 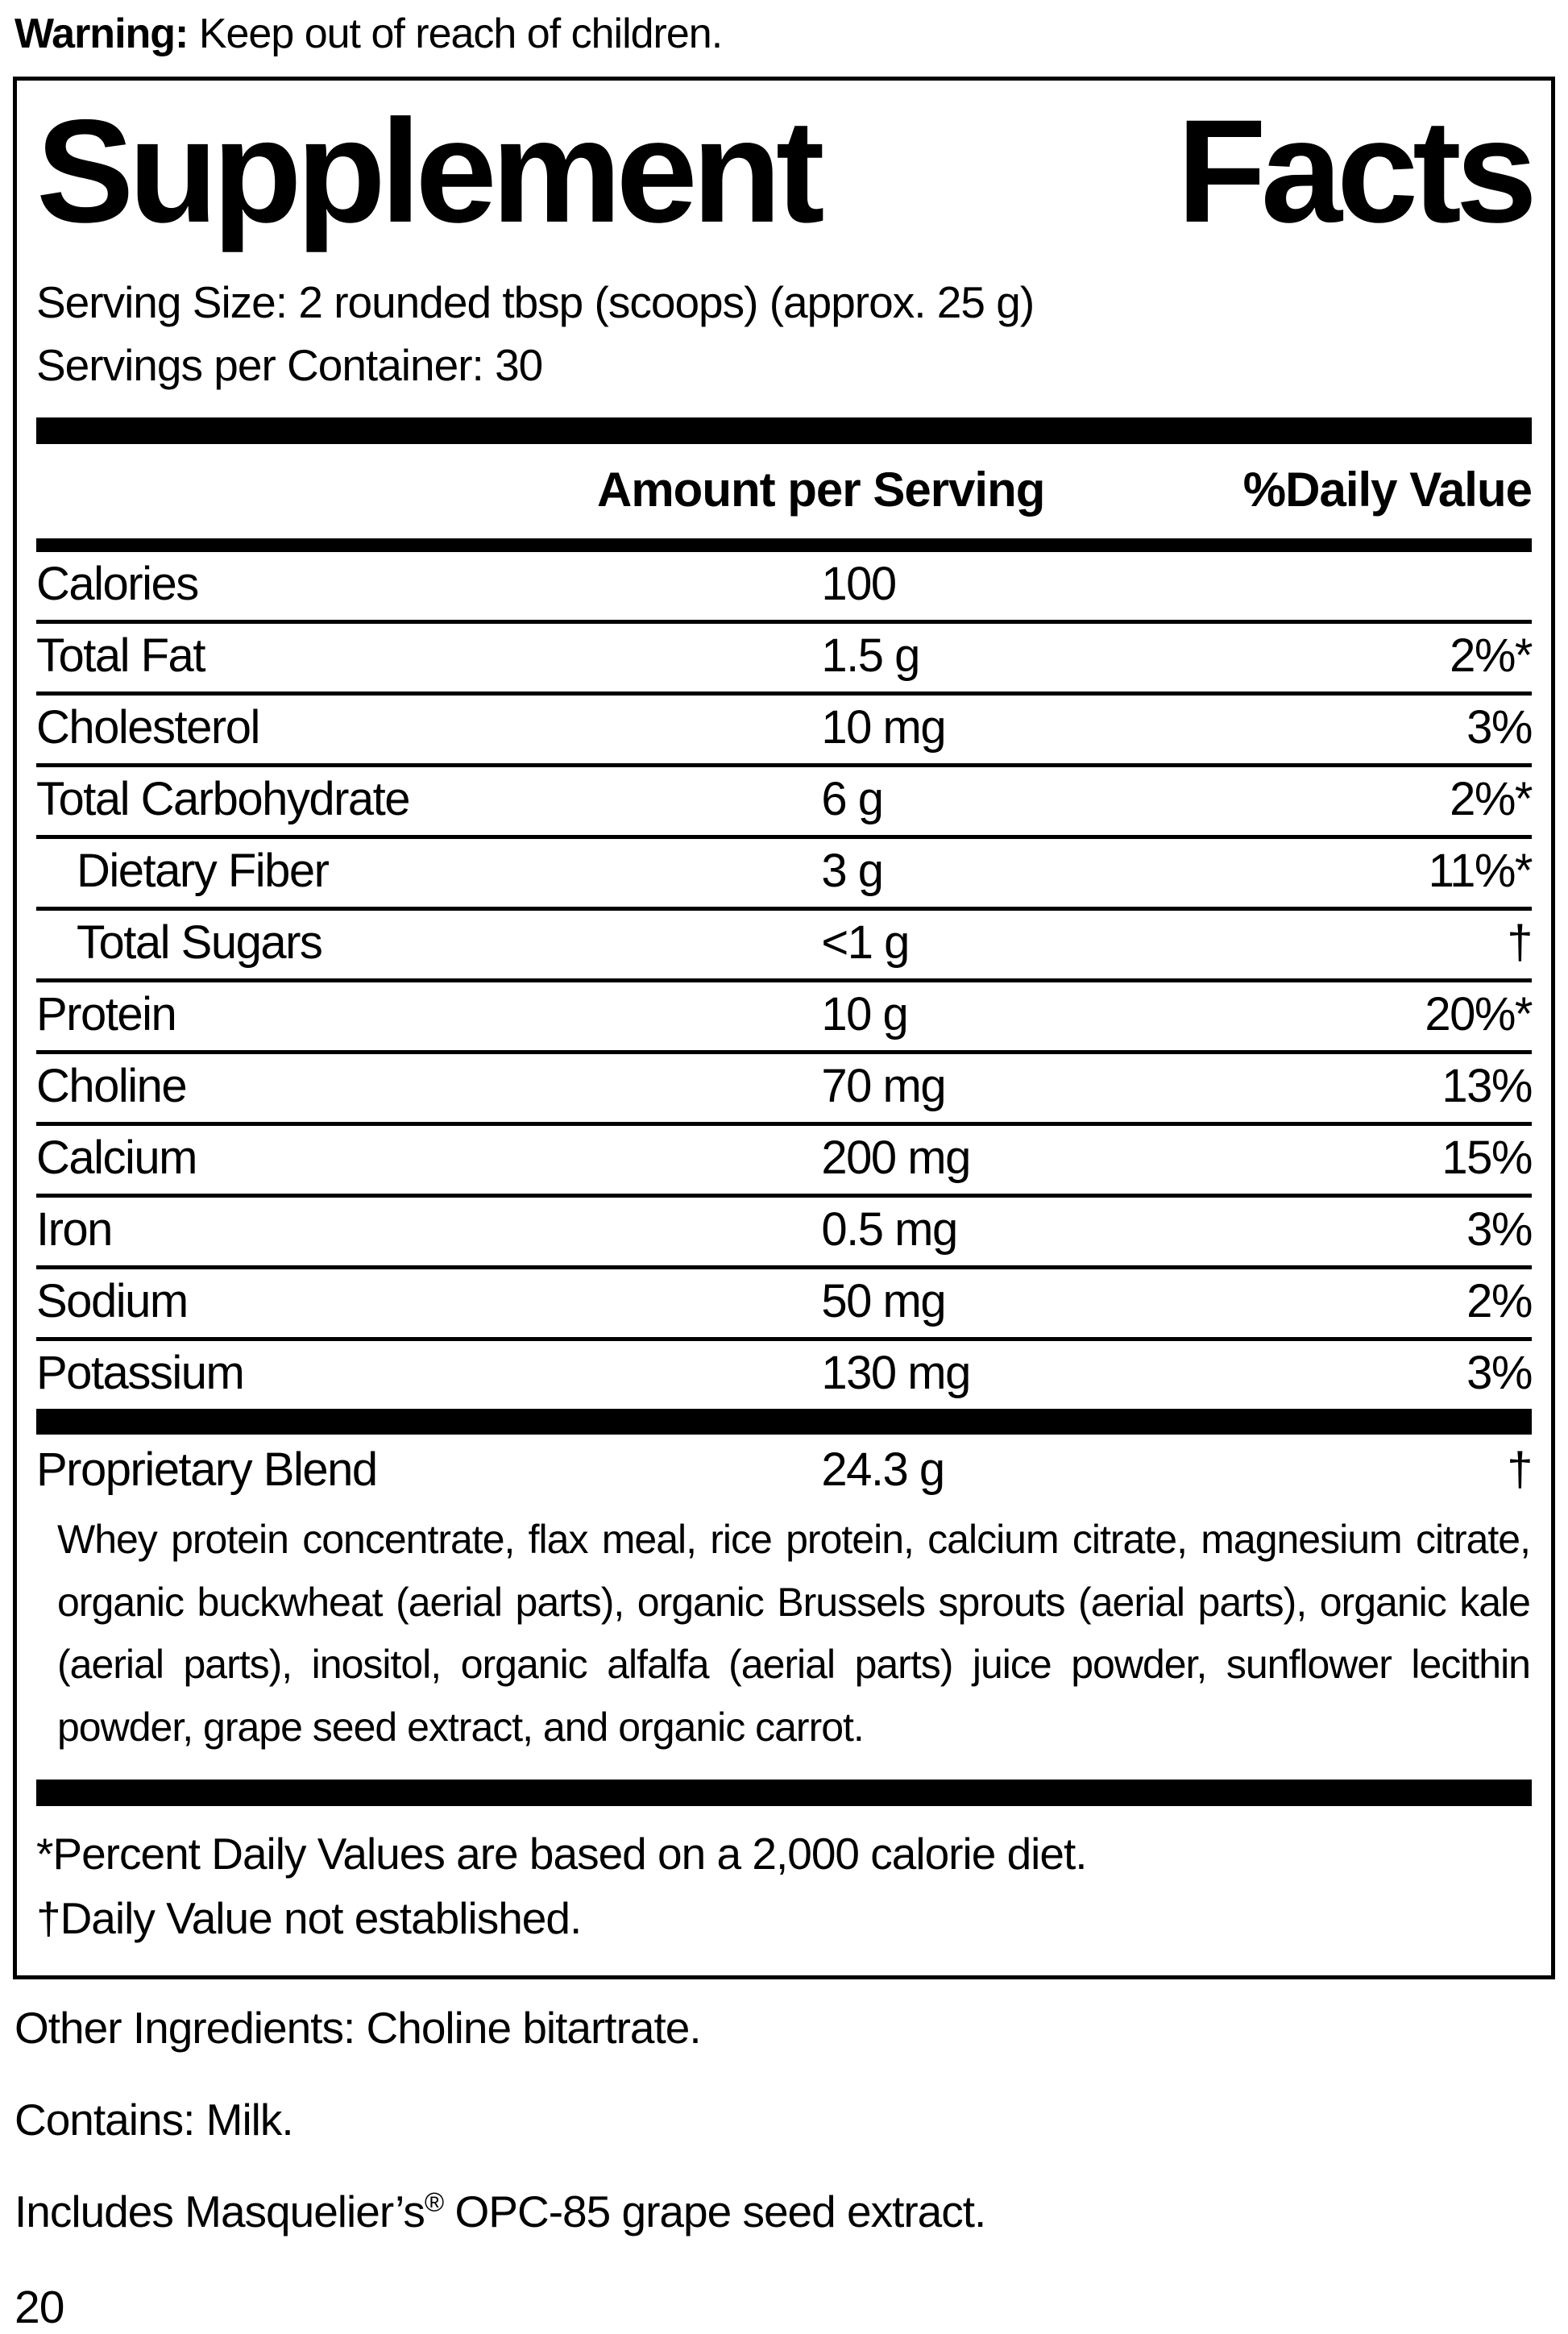 What do you see at coordinates (784, 430) in the screenshot?
I see `divider-bar-thick-top` at bounding box center [784, 430].